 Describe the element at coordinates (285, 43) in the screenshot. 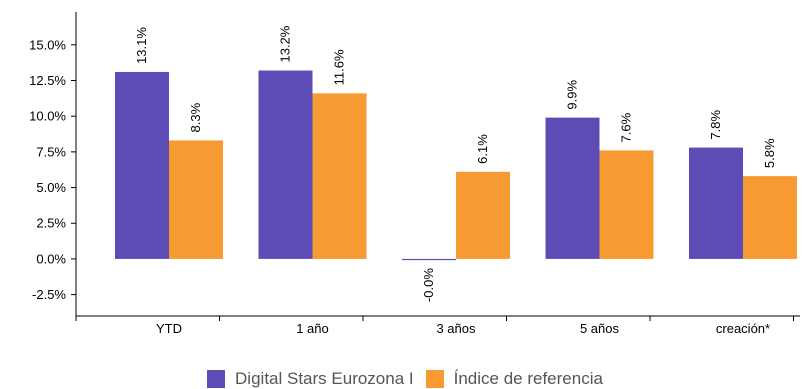

I see `data-label-series-1: 13.2%` at that location.